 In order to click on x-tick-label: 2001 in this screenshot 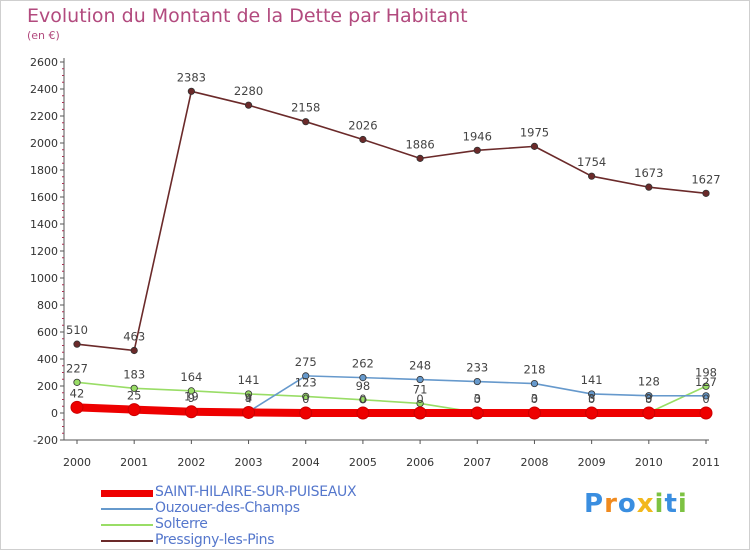, I will do `click(134, 462)`.